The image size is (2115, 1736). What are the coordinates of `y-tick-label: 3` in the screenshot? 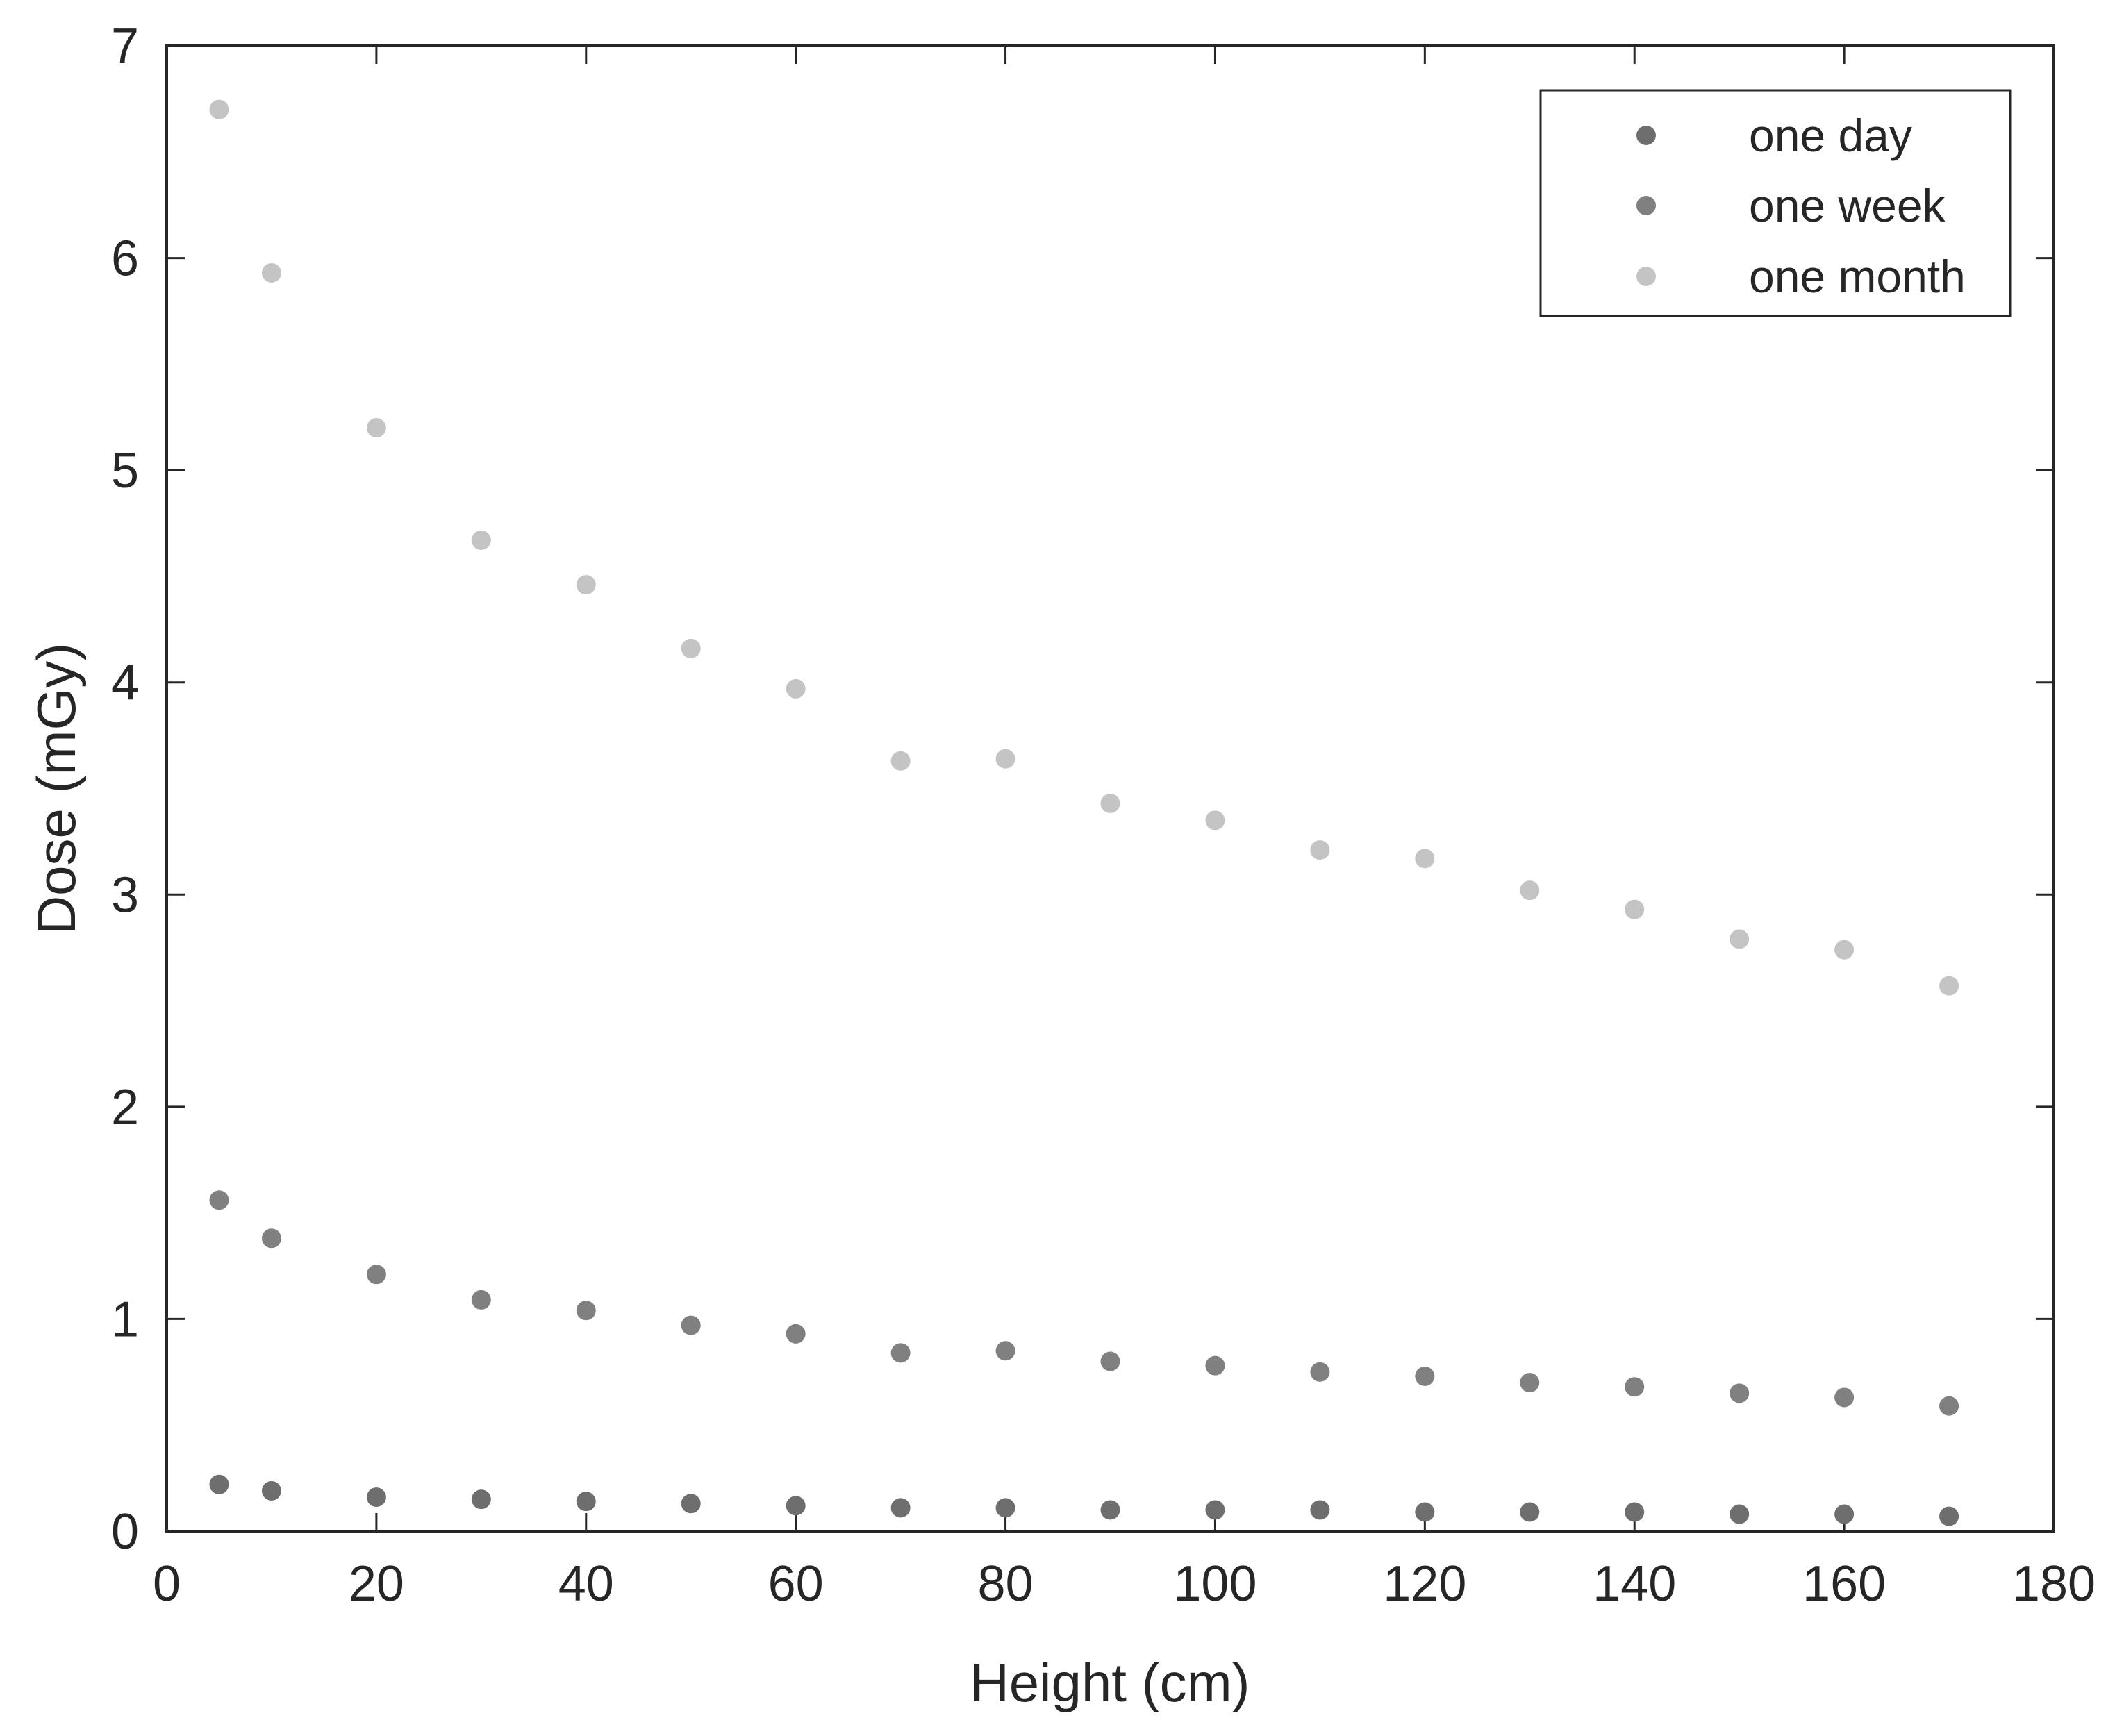 It's located at (125, 895).